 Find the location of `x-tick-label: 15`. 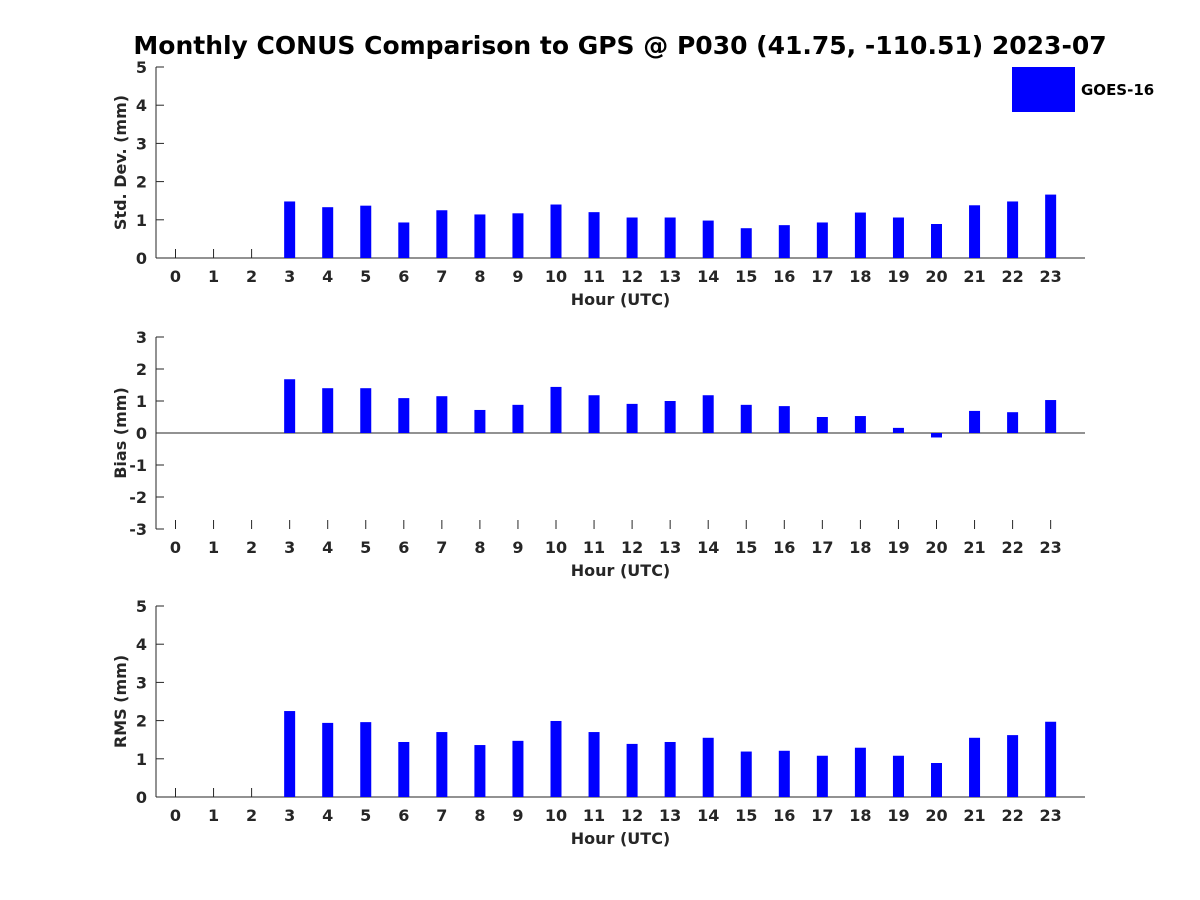

x-tick-label: 15 is located at coordinates (746, 547).